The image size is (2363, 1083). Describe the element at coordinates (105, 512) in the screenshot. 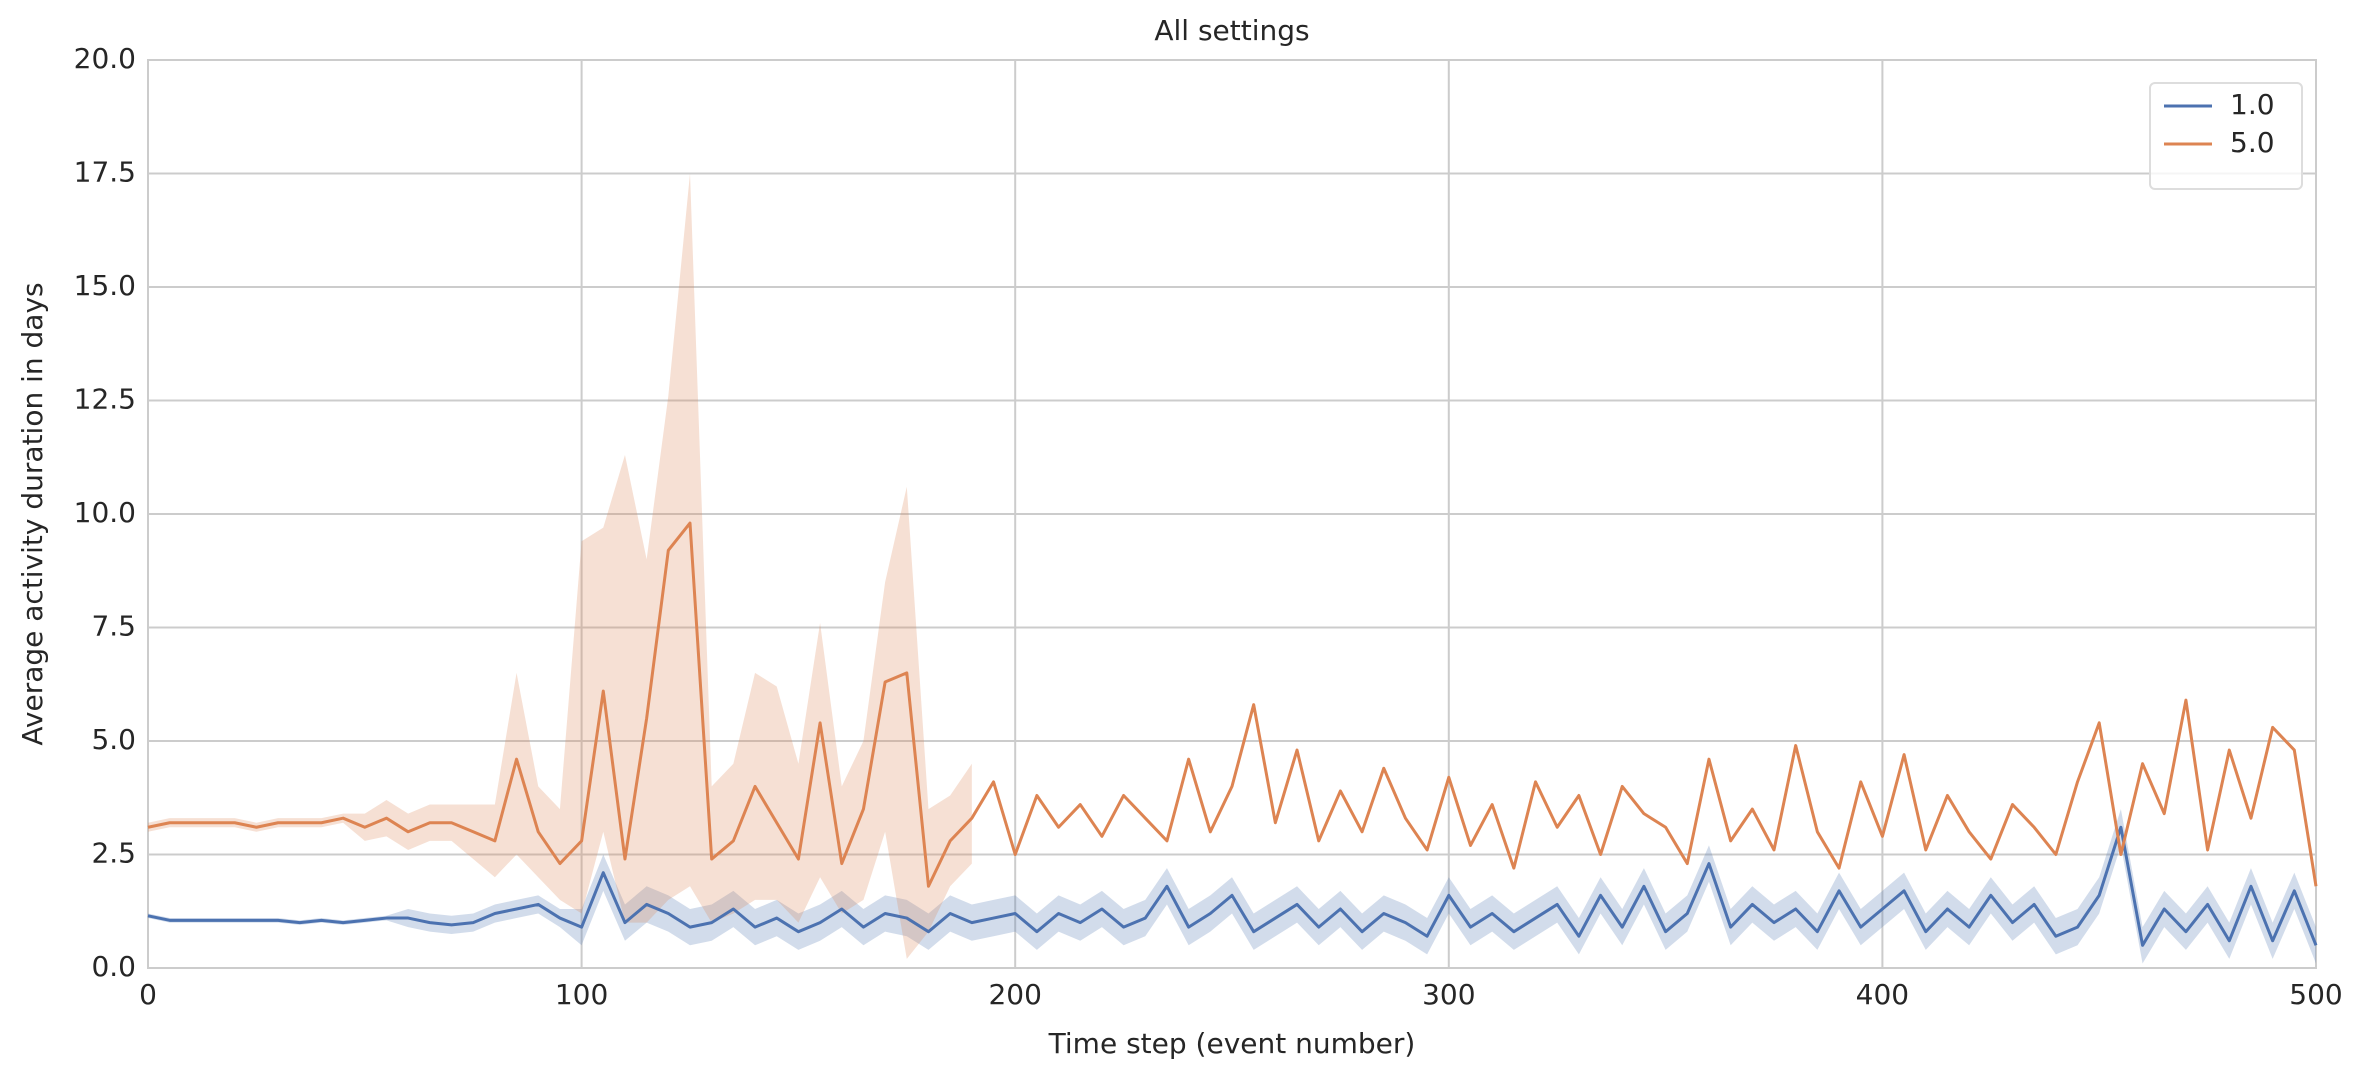

I see `y-tick-label: 10.0` at that location.